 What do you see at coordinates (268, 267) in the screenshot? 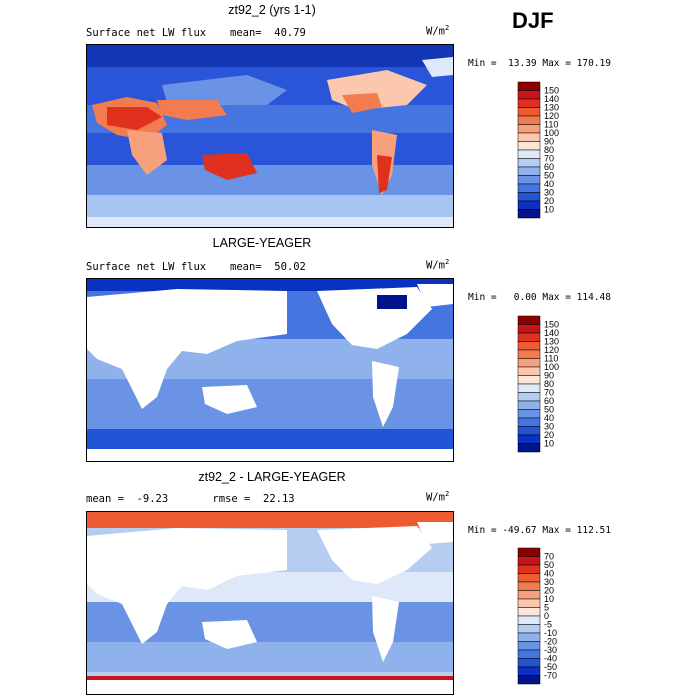
I see `panel-2-mean: mean= 50.02` at bounding box center [268, 267].